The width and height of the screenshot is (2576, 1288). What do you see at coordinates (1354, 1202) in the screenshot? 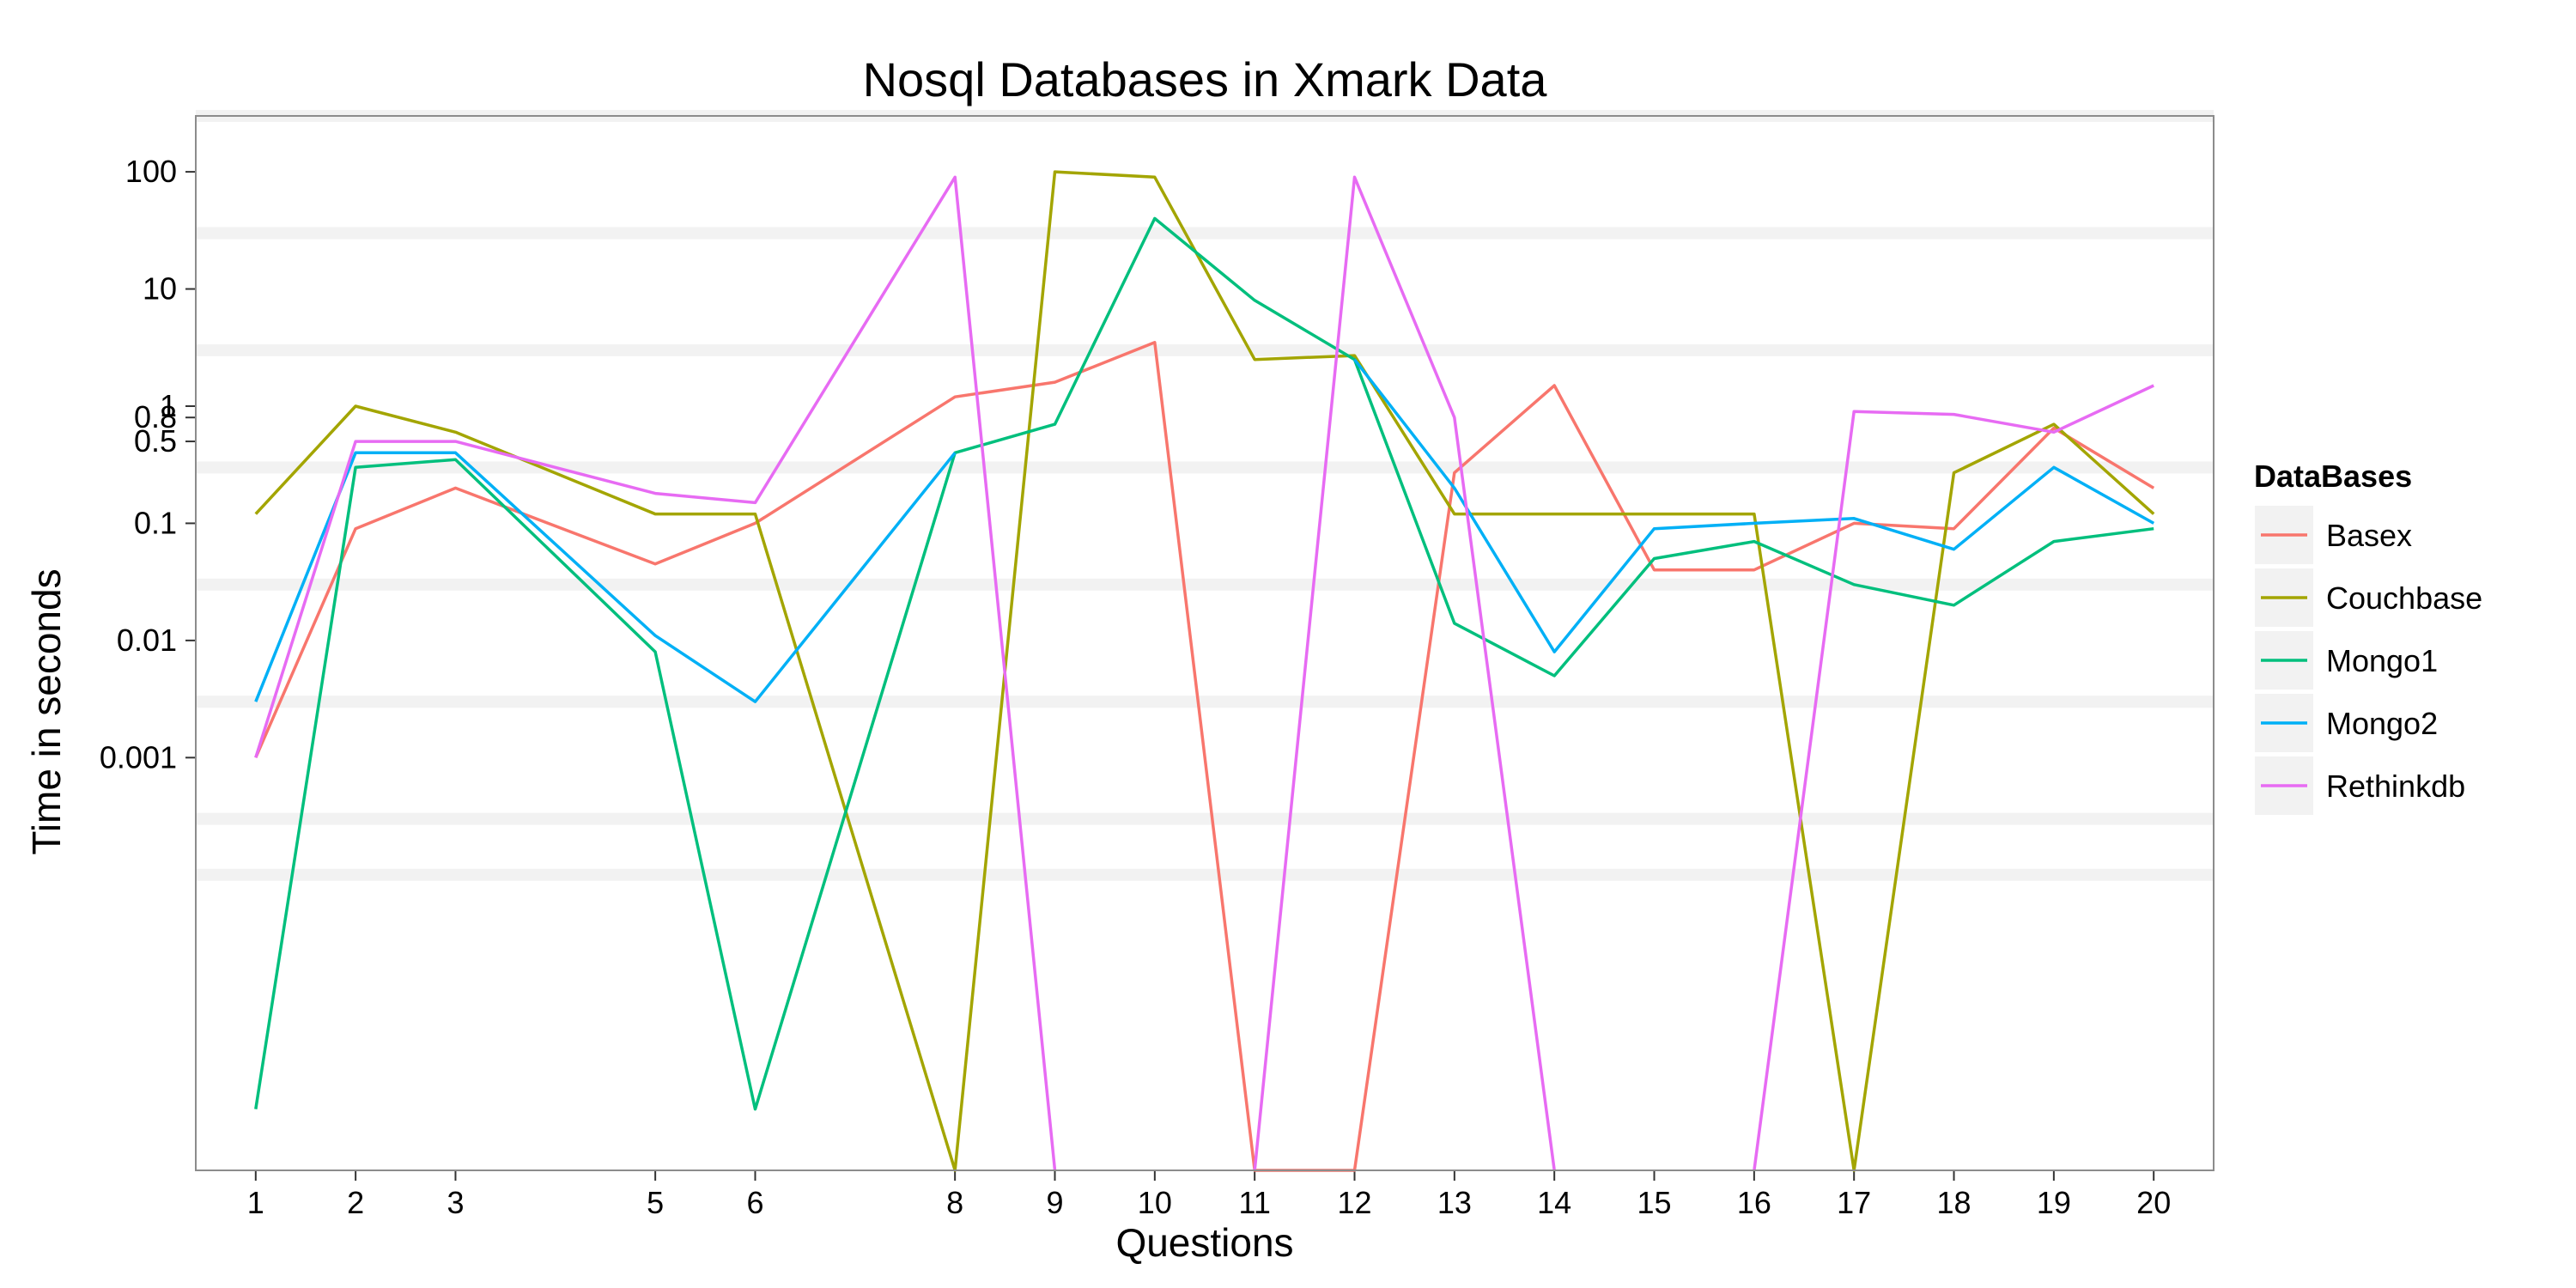
I see `x-tick-label: 12` at bounding box center [1354, 1202].